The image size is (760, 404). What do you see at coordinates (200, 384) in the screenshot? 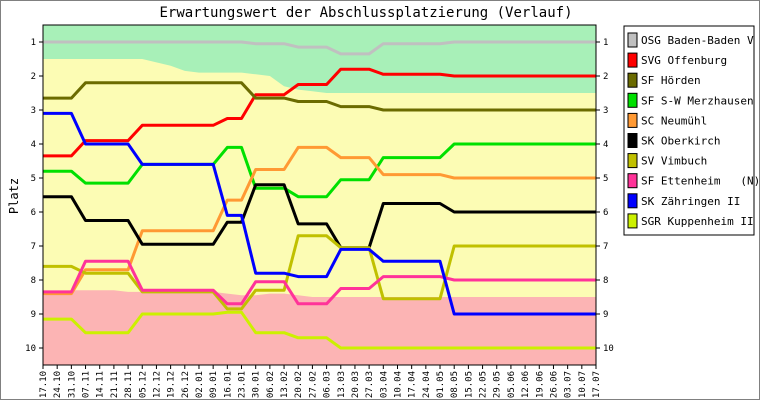
I see `x-tick-label: 02.01` at bounding box center [200, 384].